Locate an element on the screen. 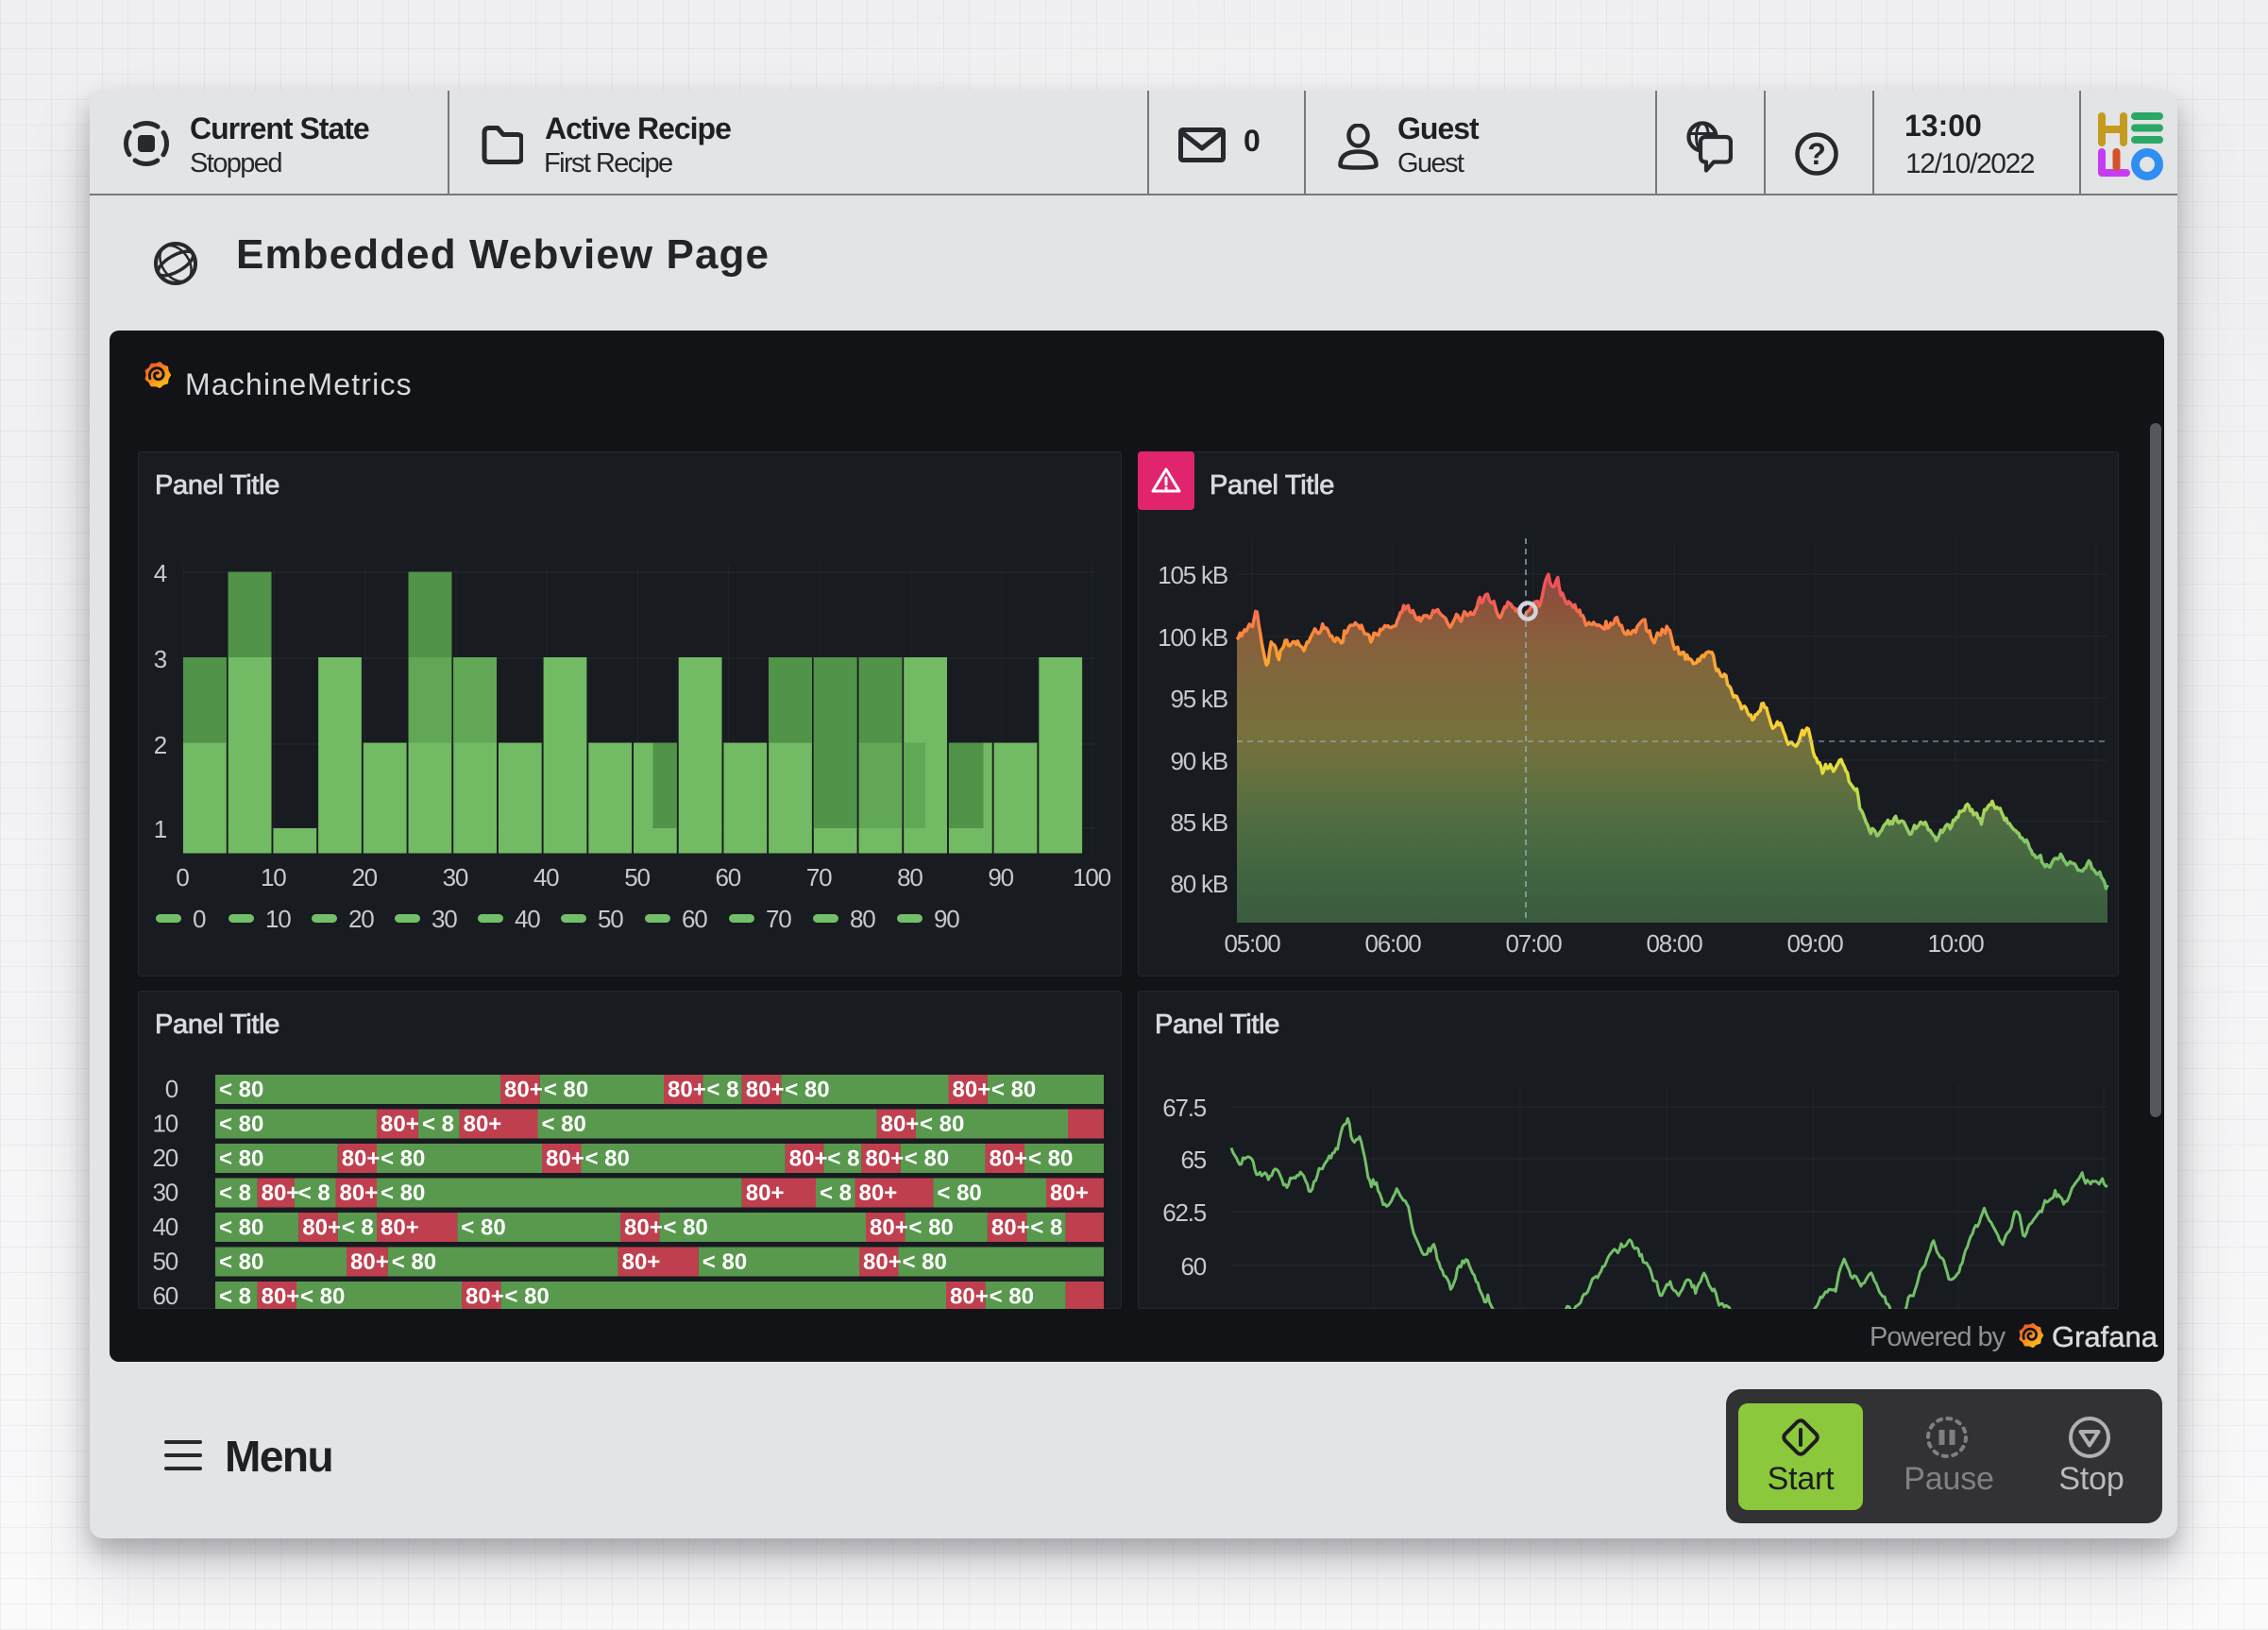 The image size is (2268, 1630). svg-text: 62.5 is located at coordinates (1184, 1212).